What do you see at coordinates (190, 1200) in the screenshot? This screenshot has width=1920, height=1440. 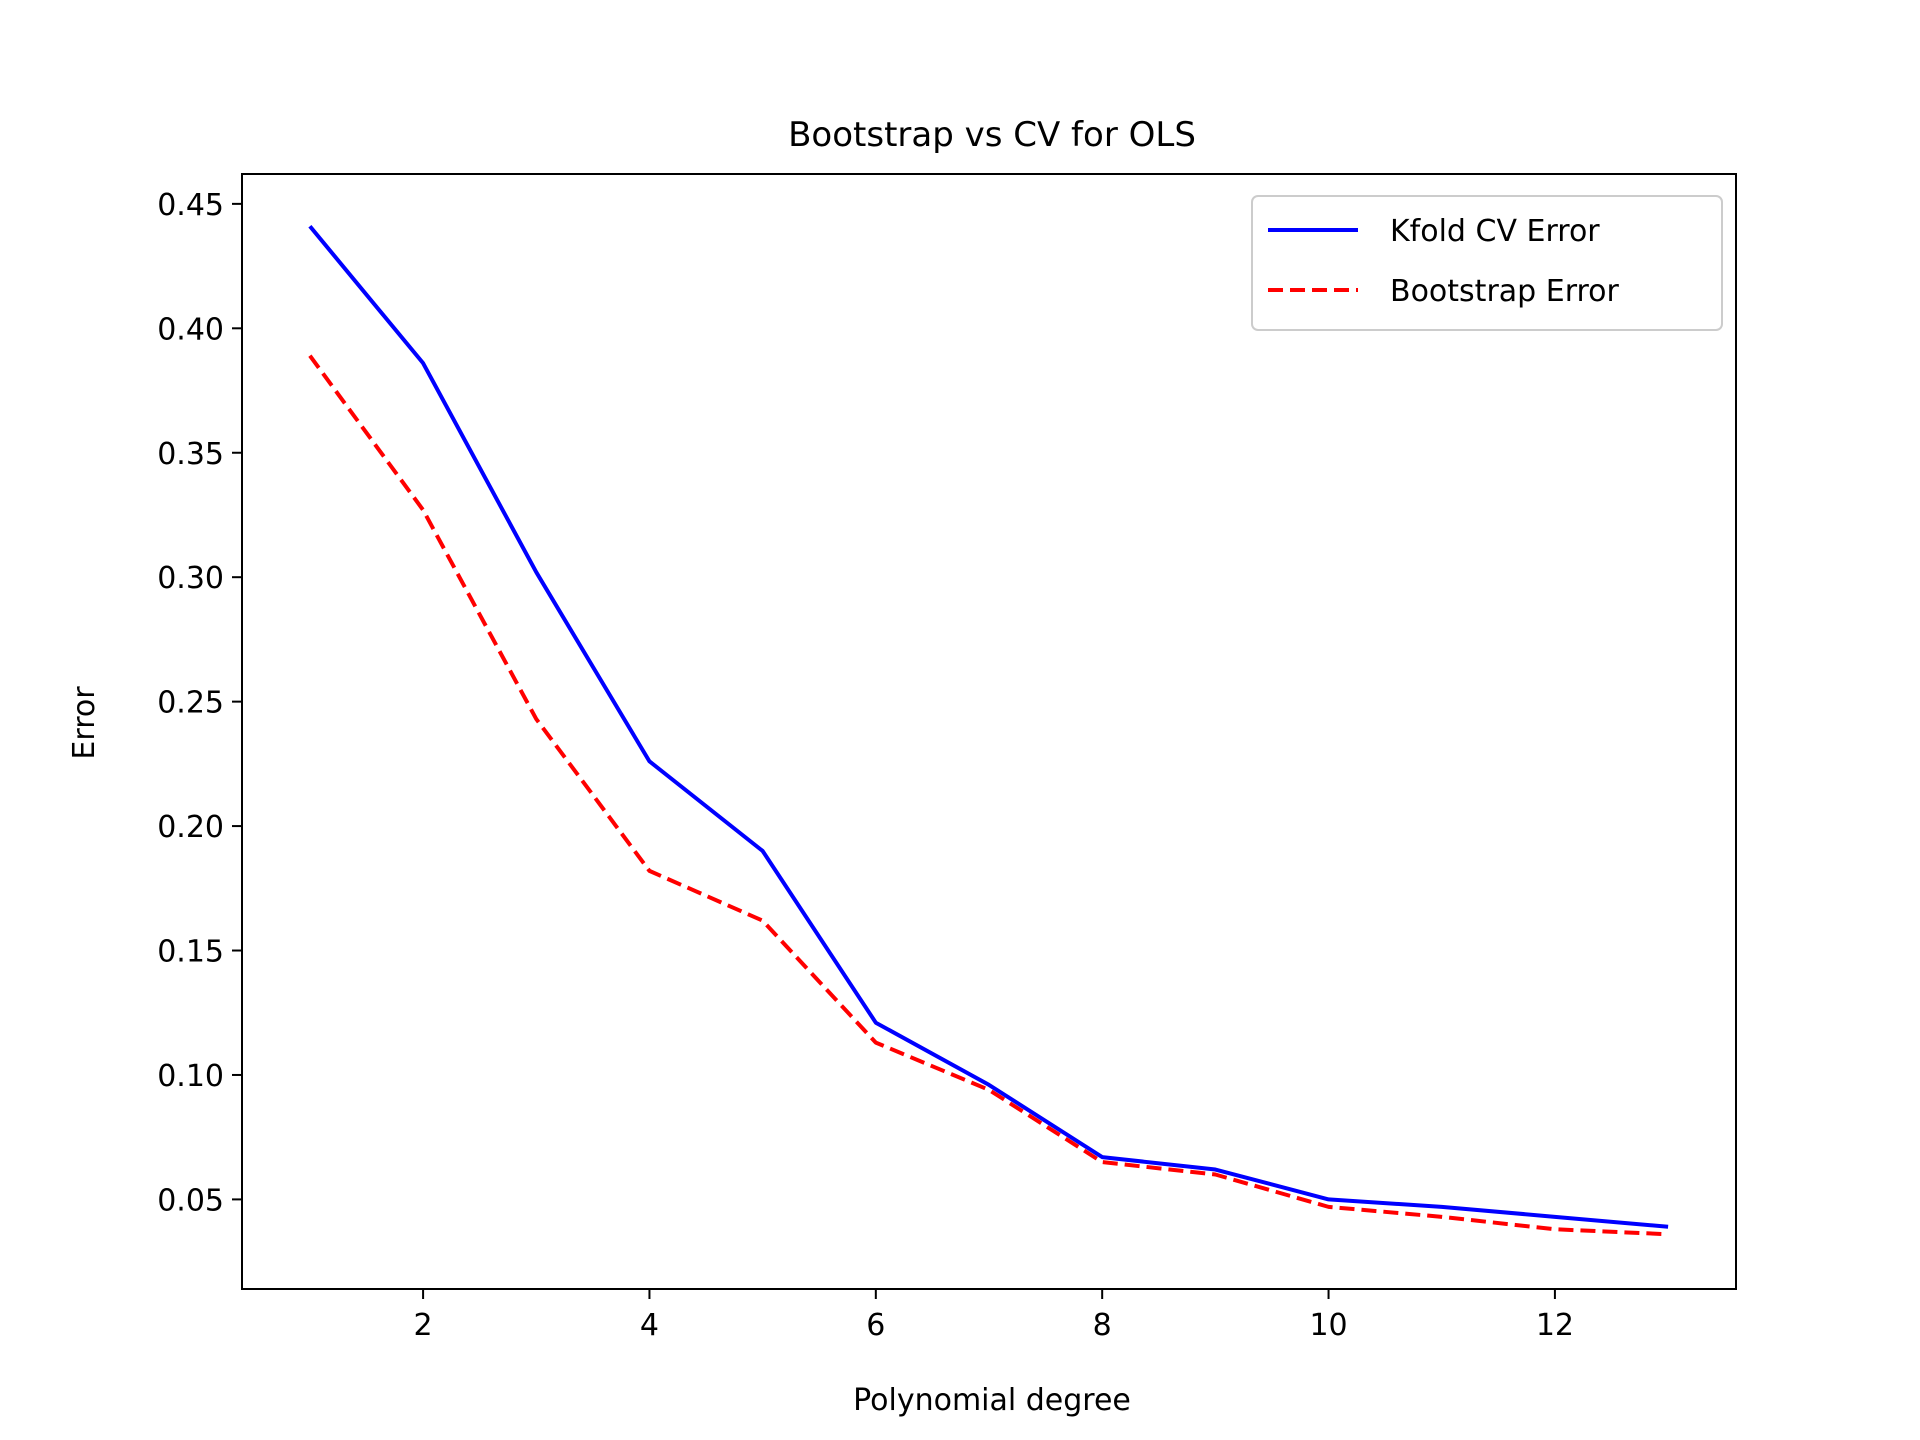 I see `y-tick-label: 0.05` at bounding box center [190, 1200].